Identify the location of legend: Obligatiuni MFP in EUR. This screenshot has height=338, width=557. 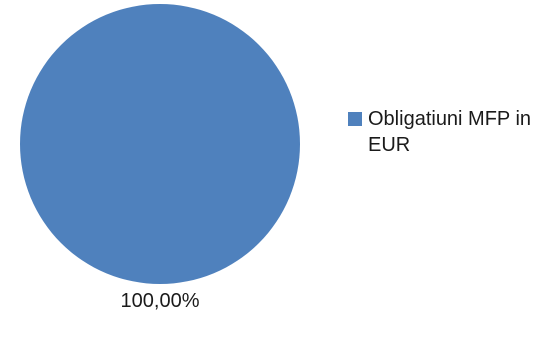
(452, 132).